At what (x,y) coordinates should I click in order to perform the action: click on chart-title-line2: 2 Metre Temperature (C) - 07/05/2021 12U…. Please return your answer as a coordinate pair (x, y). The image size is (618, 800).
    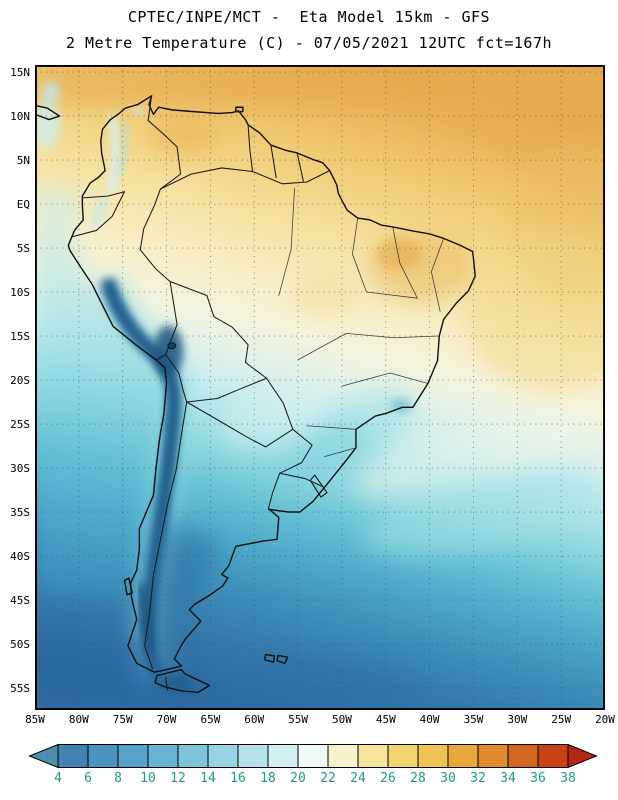
    Looking at the image, I should click on (309, 43).